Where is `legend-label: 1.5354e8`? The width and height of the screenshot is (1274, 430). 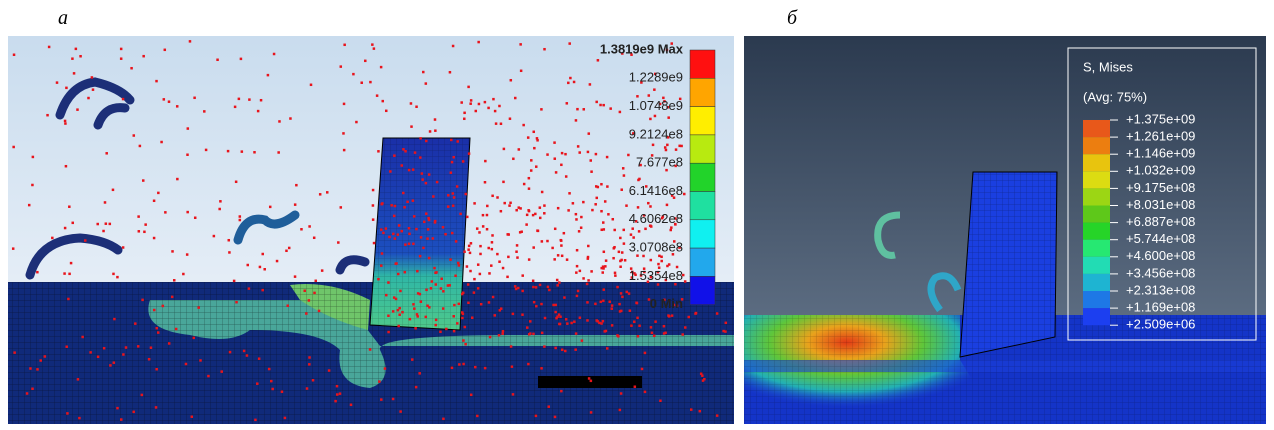
legend-label: 1.5354e8 is located at coordinates (656, 275).